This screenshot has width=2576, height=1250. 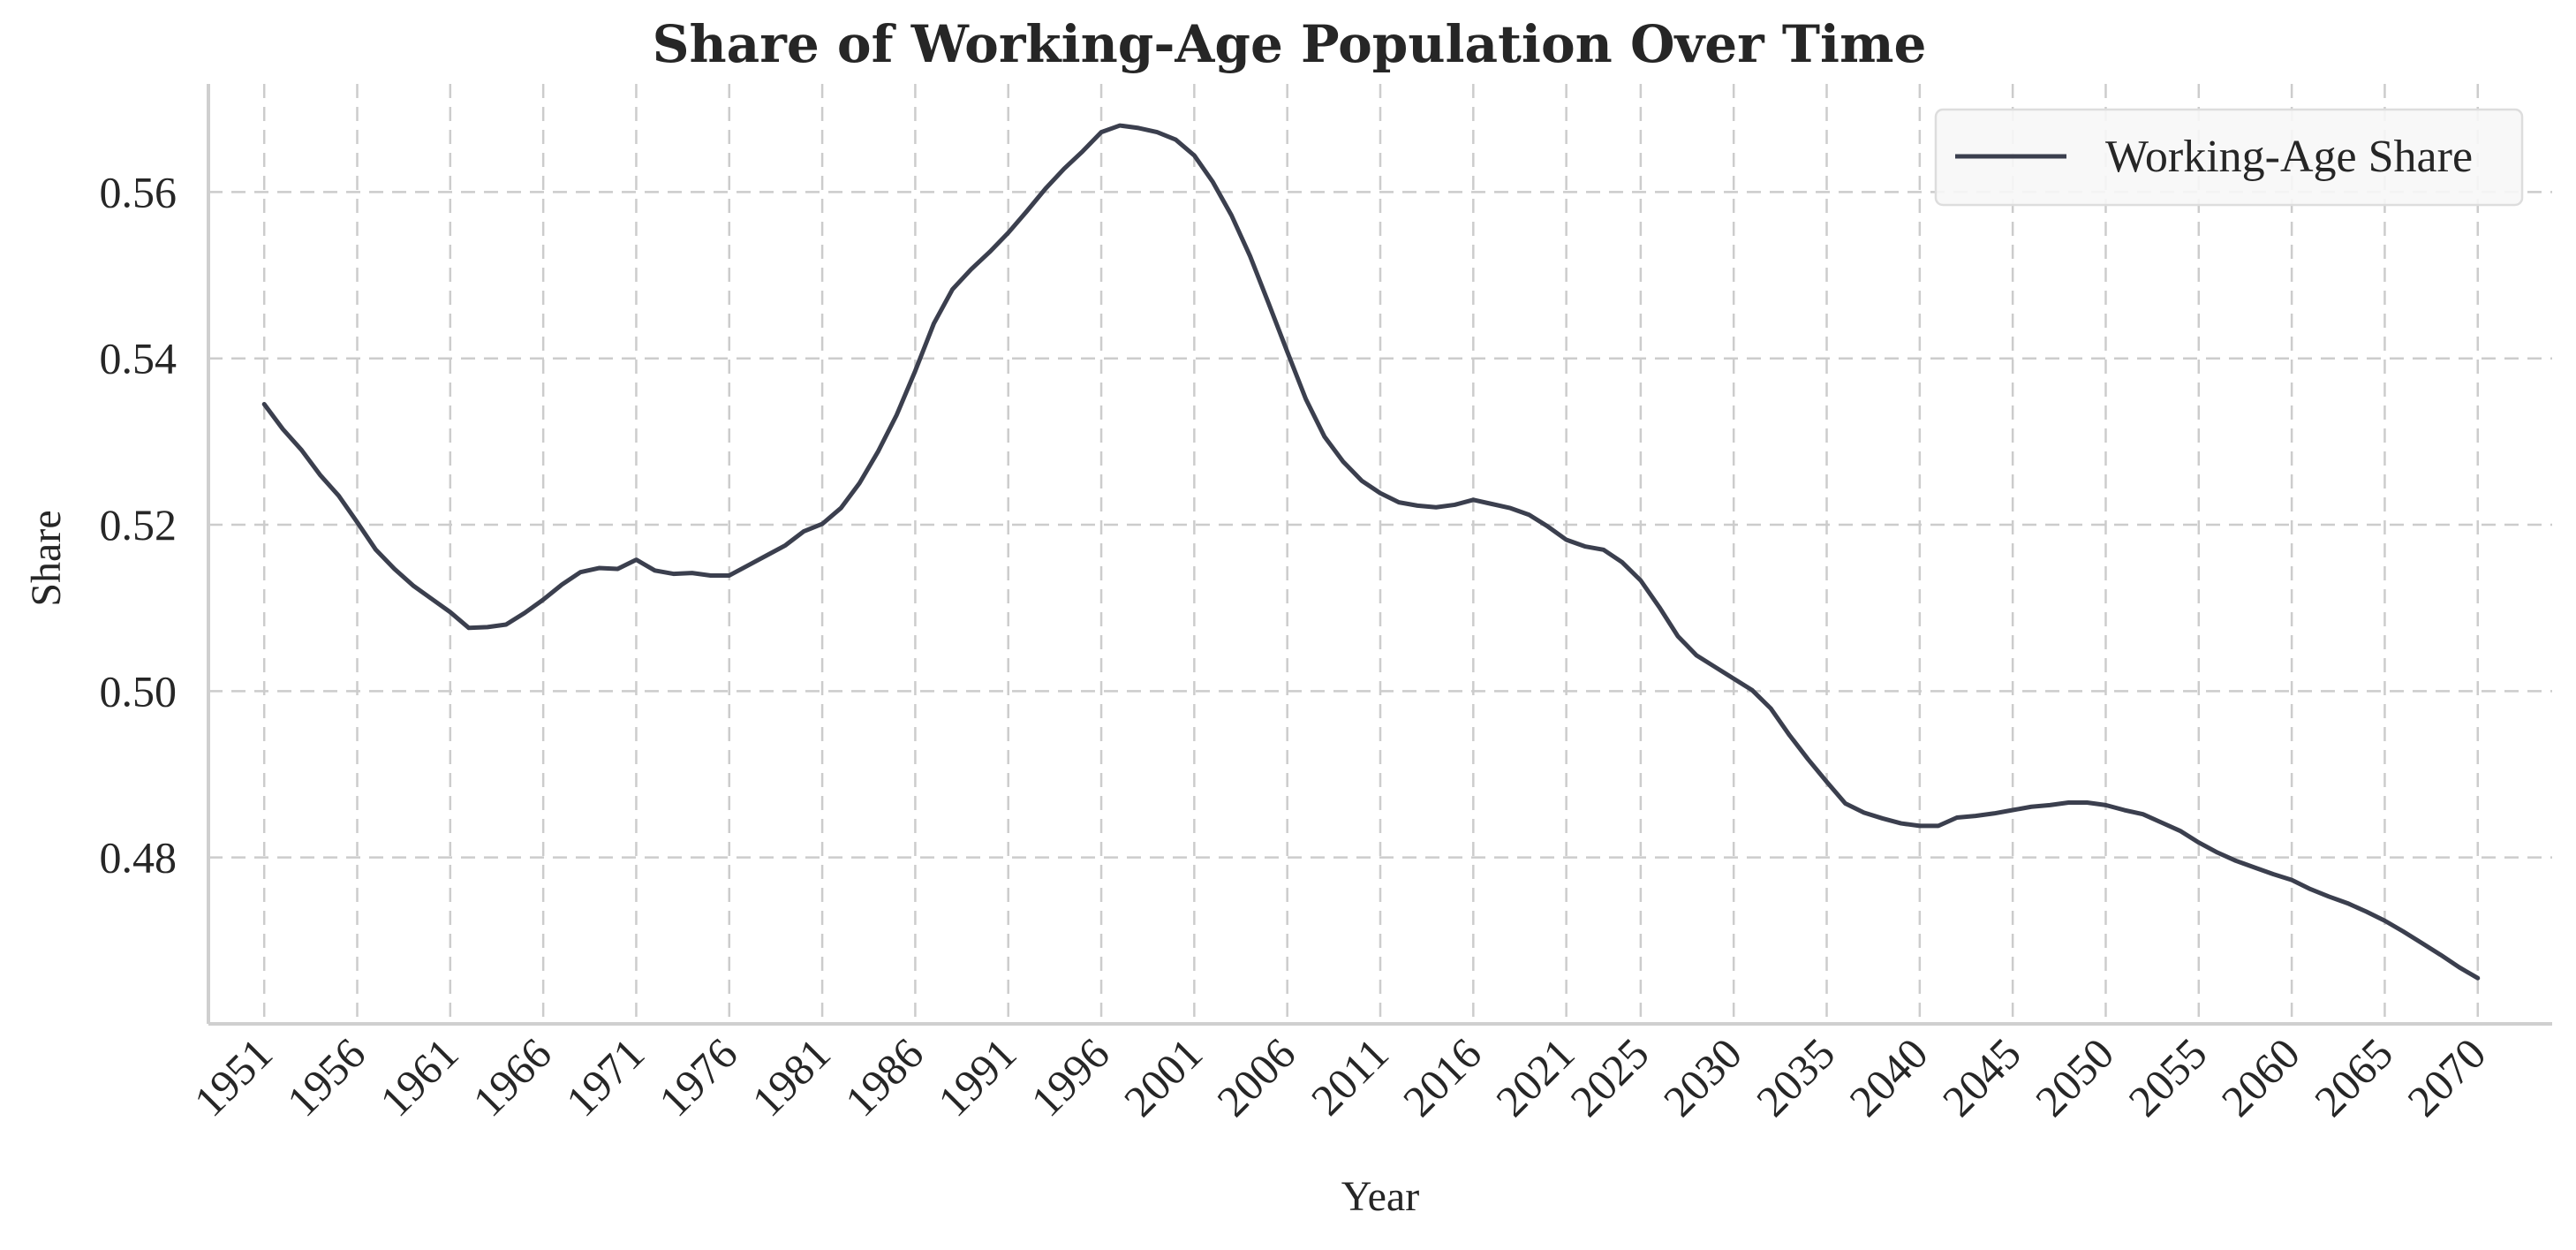 I want to click on legend: Working-Age Share, so click(x=2229, y=157).